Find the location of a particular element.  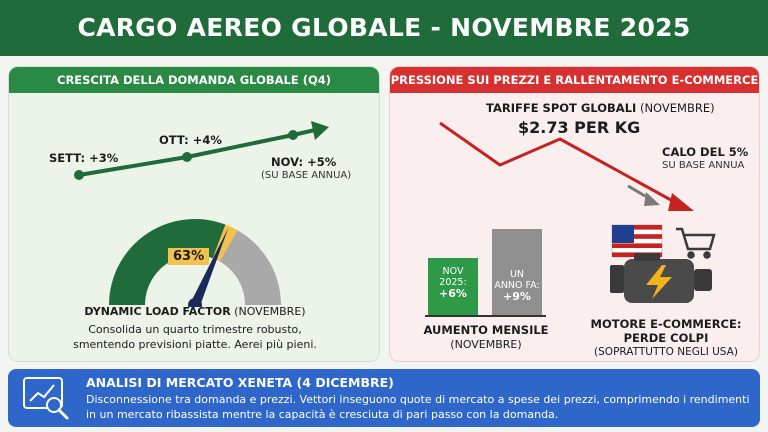

bar-nov-2025: NOV 2025: +6% is located at coordinates (453, 286).